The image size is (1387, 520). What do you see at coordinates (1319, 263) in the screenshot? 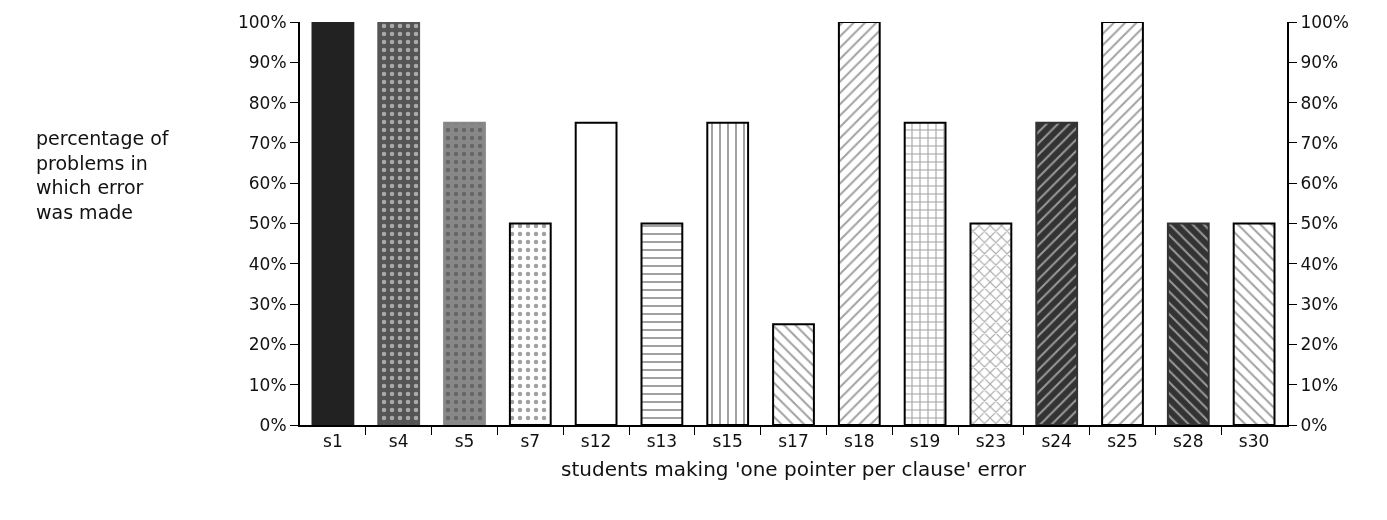
I see `y2-tick-label: 40%` at bounding box center [1319, 263].